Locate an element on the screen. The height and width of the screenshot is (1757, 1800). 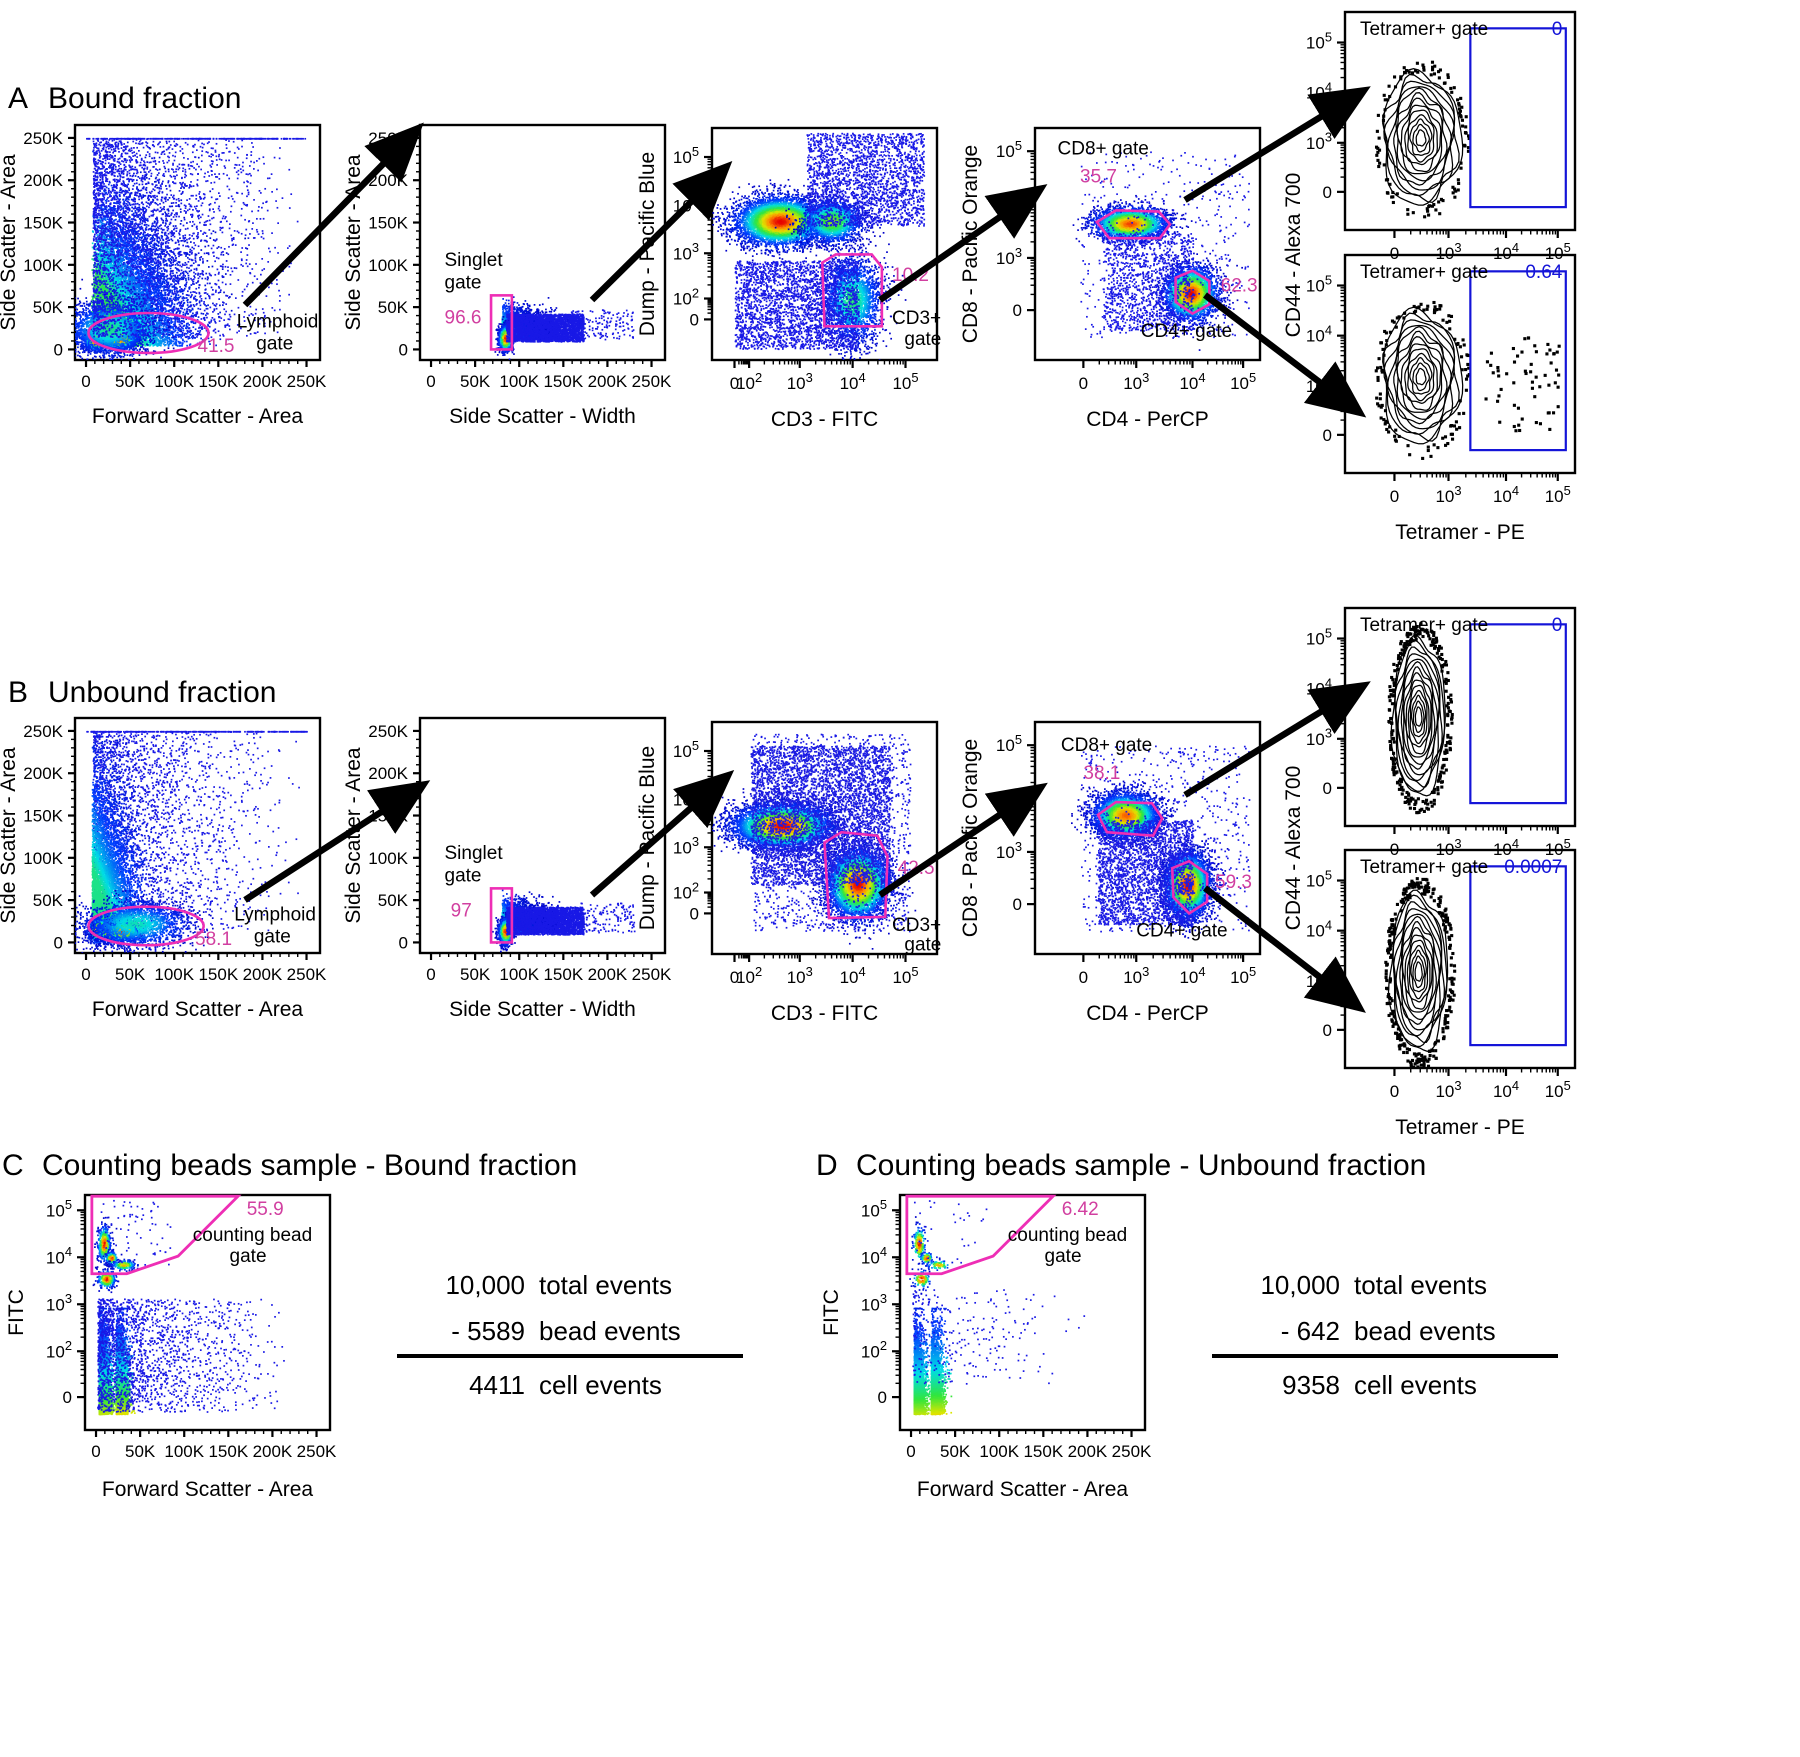
panel-a-letter: A is located at coordinates (18, 98).